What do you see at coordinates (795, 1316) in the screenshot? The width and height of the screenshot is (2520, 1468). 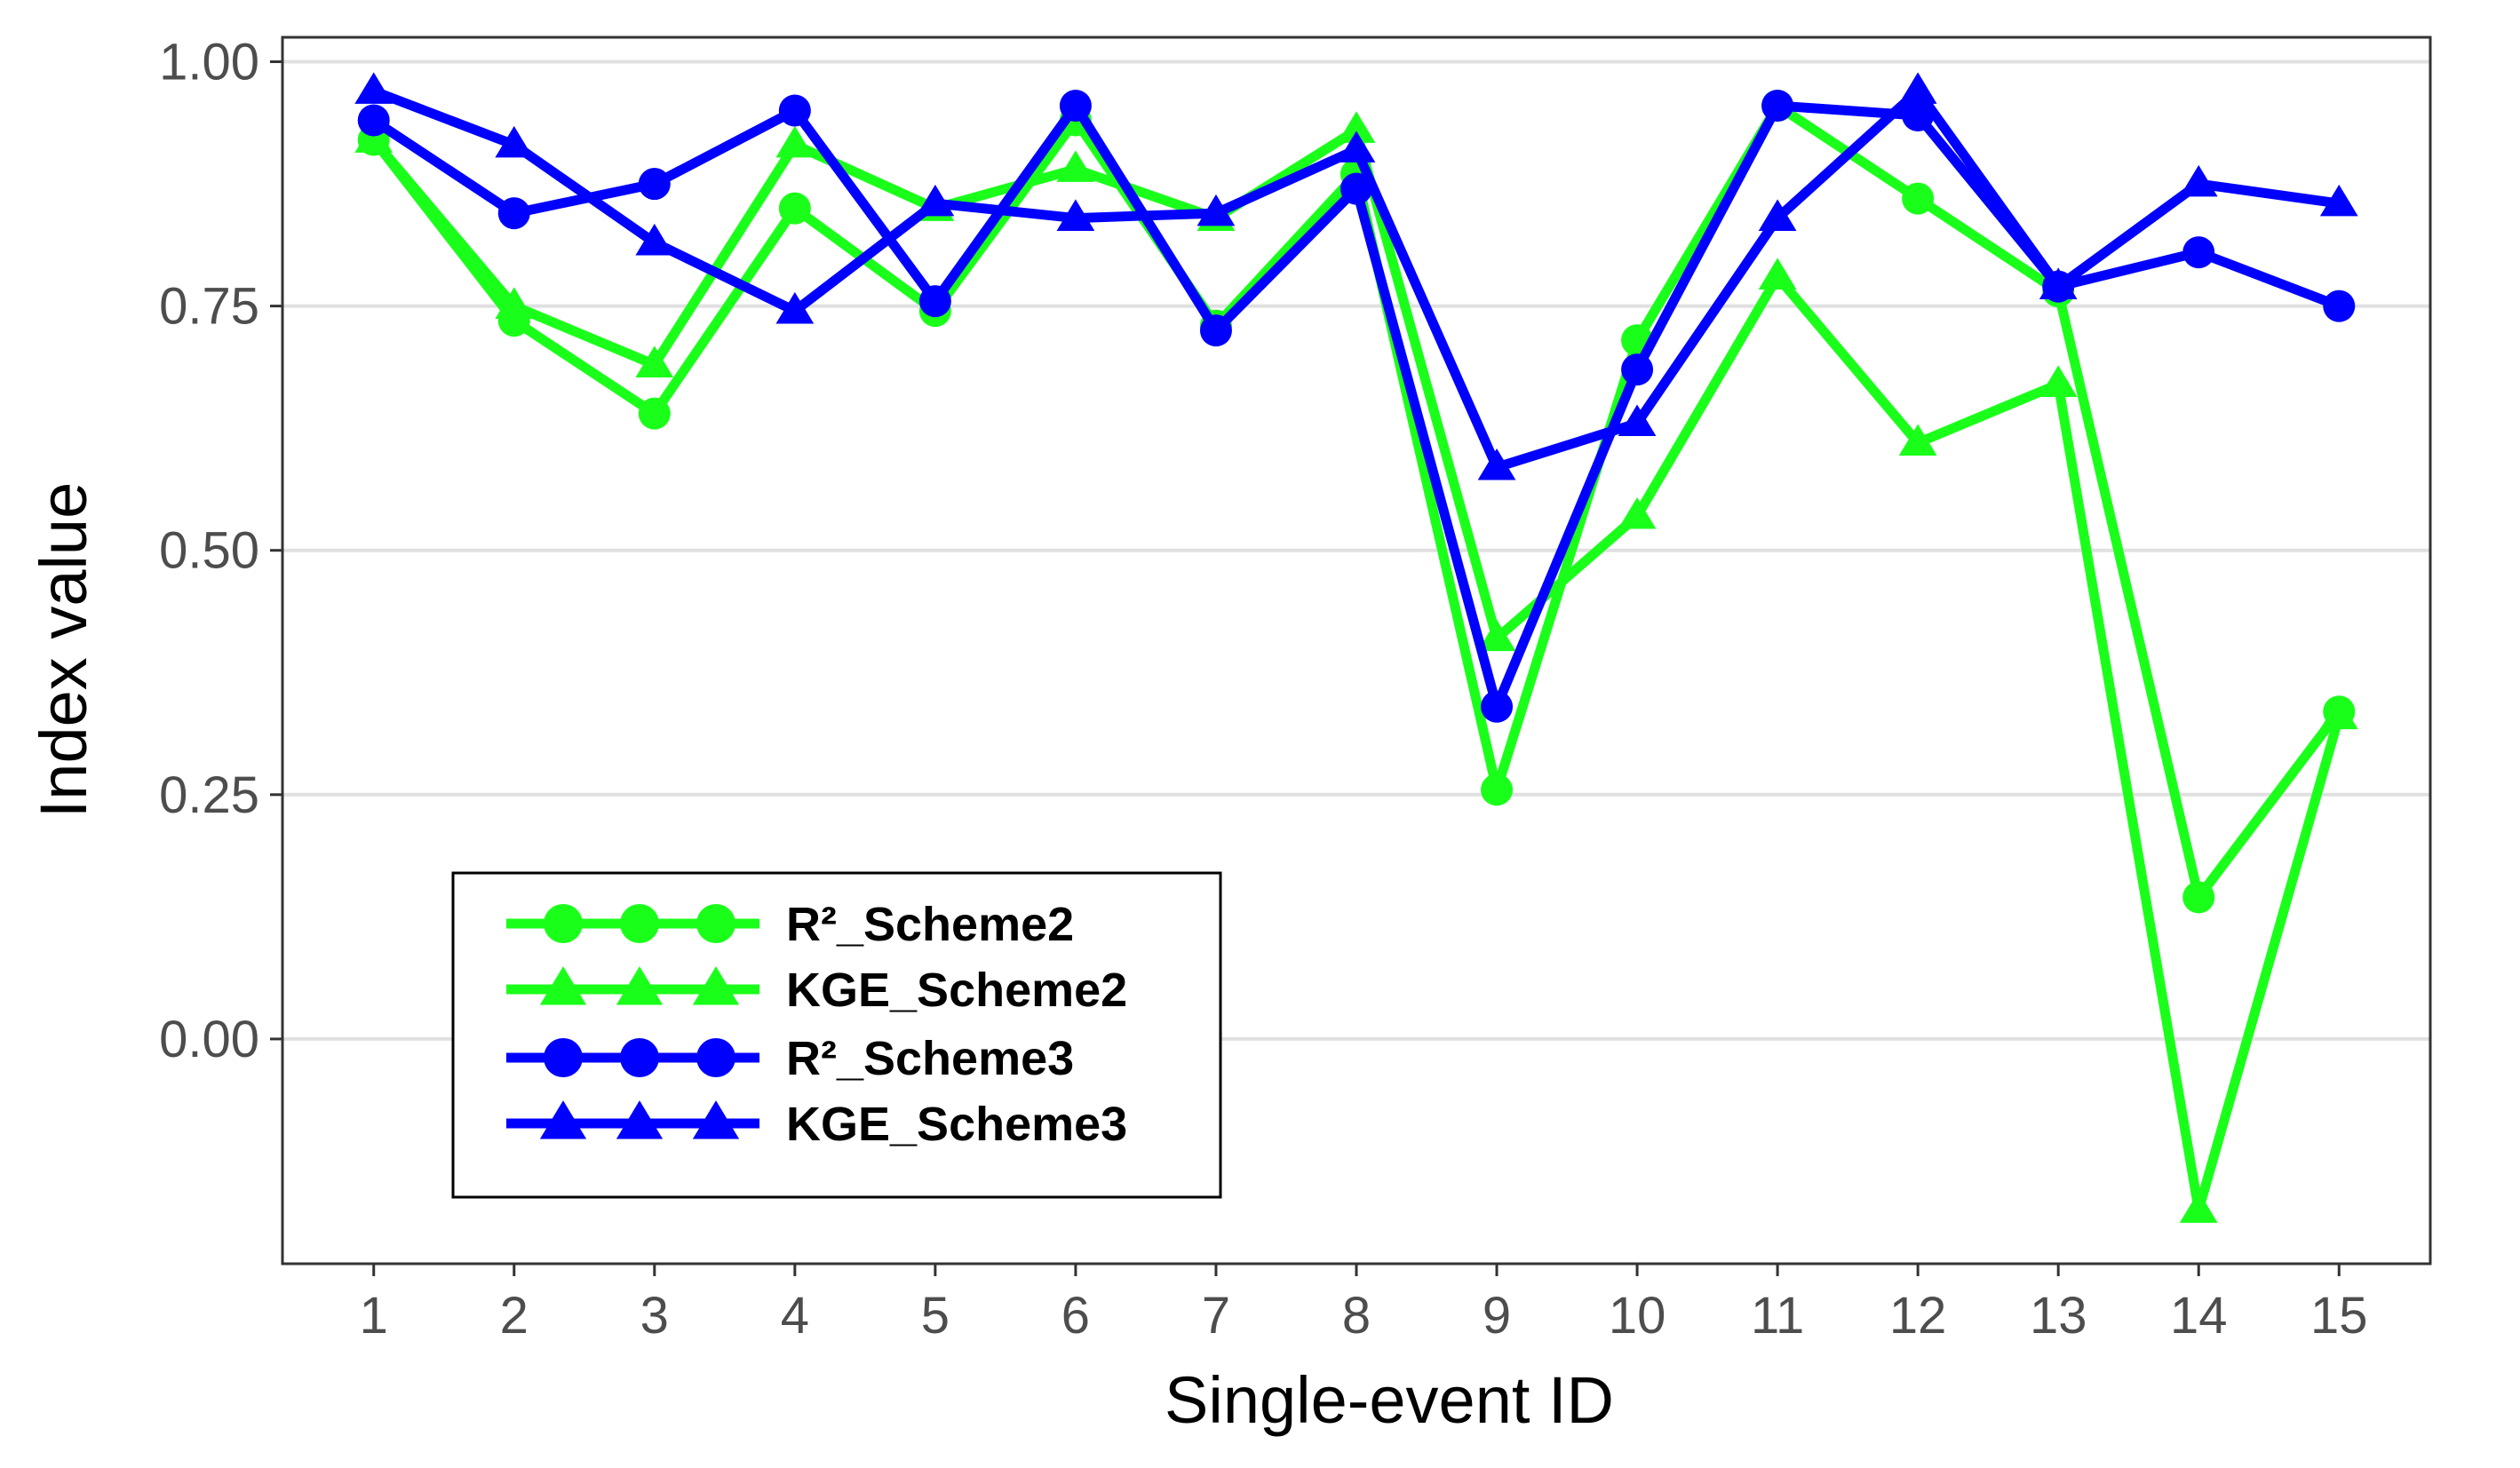 I see `x-tick-label: 4` at bounding box center [795, 1316].